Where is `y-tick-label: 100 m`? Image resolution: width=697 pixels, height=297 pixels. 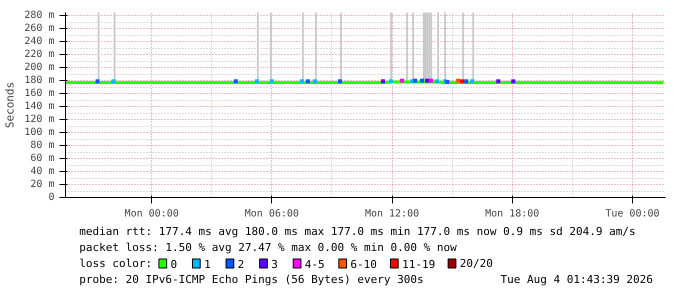 y-tick-label: 100 m is located at coordinates (39, 132).